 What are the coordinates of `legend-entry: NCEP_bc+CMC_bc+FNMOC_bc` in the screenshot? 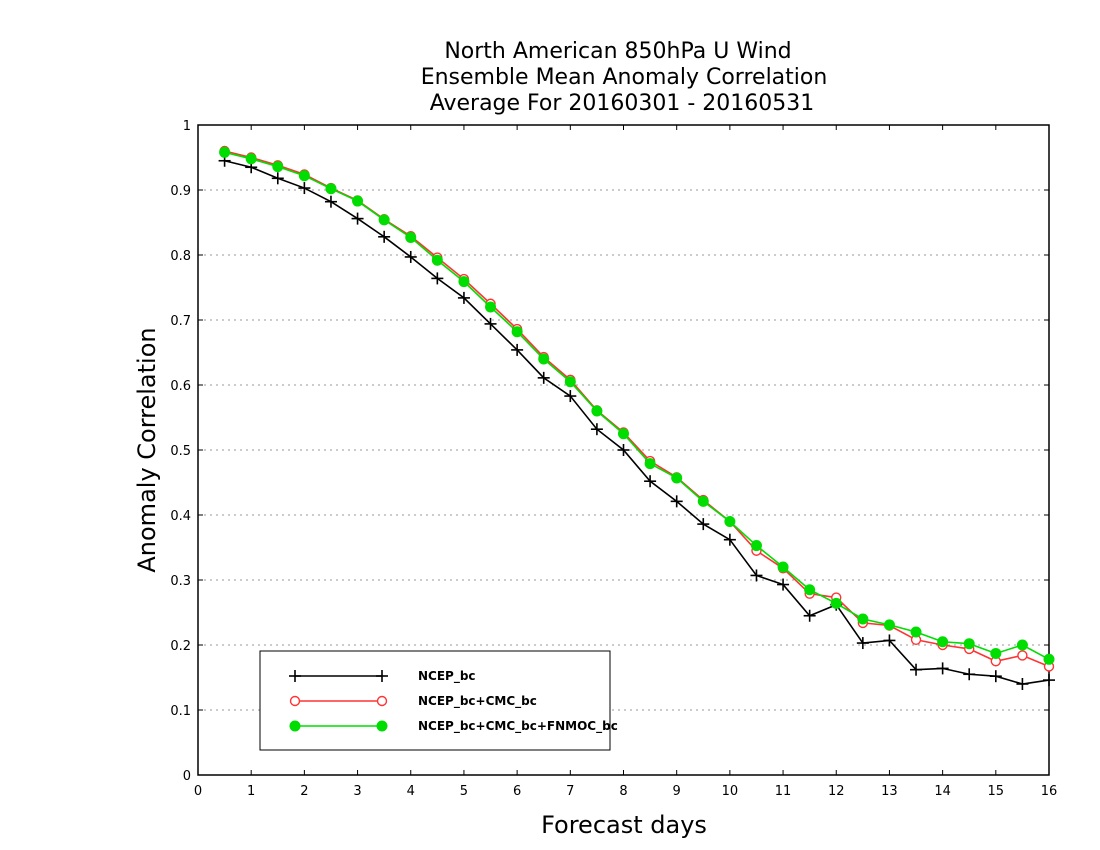 It's located at (453, 726).